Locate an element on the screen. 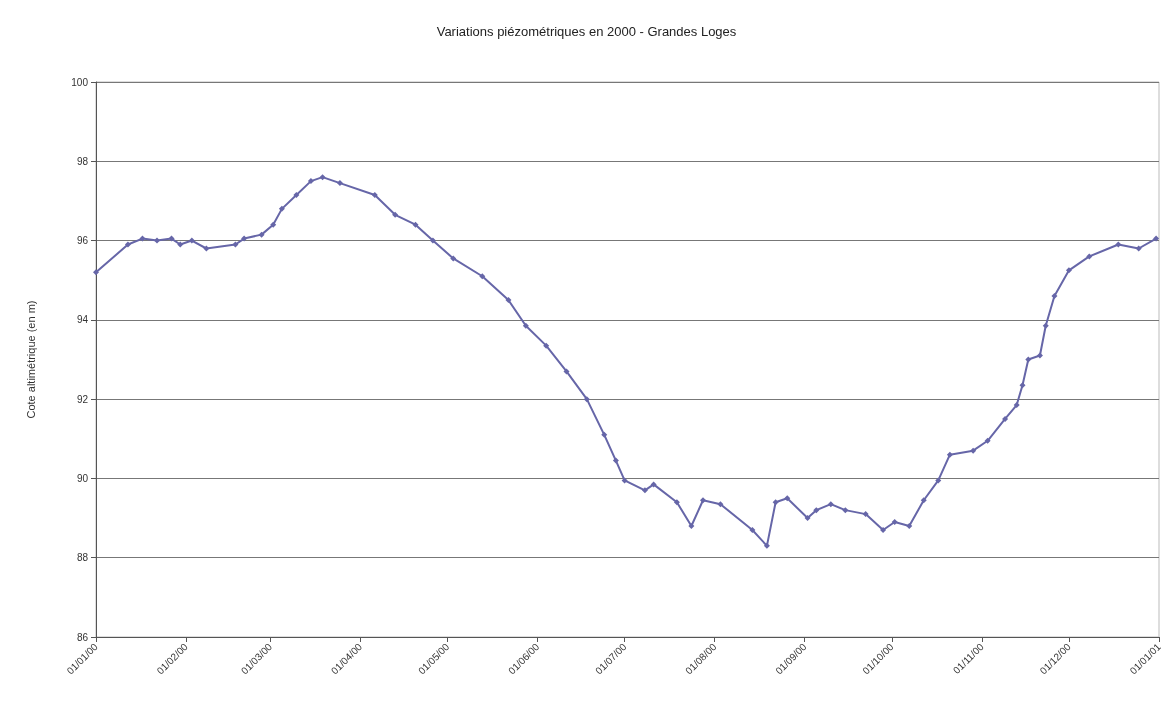 This screenshot has height=713, width=1173. y-tick-label: 98 is located at coordinates (82, 161).